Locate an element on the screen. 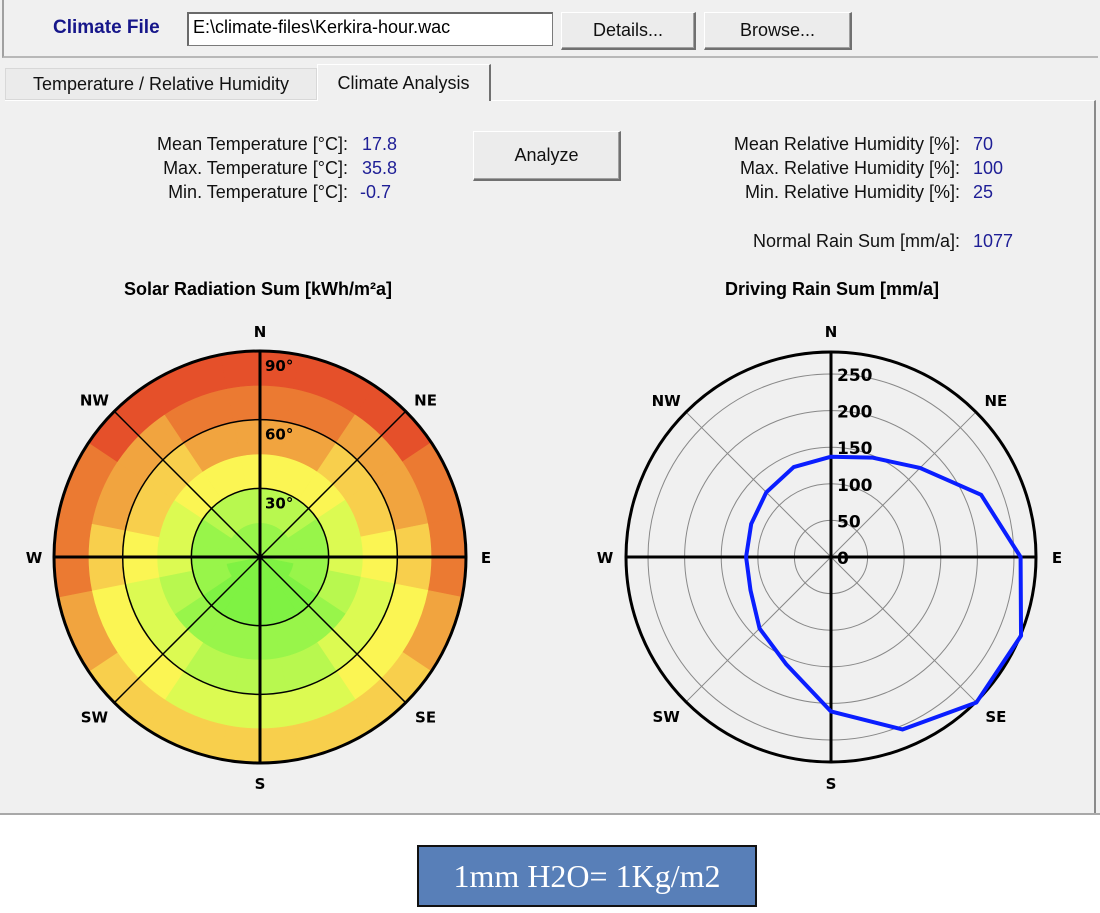 Image resolution: width=1100 pixels, height=913 pixels. tilt-label: 90° is located at coordinates (279, 366).